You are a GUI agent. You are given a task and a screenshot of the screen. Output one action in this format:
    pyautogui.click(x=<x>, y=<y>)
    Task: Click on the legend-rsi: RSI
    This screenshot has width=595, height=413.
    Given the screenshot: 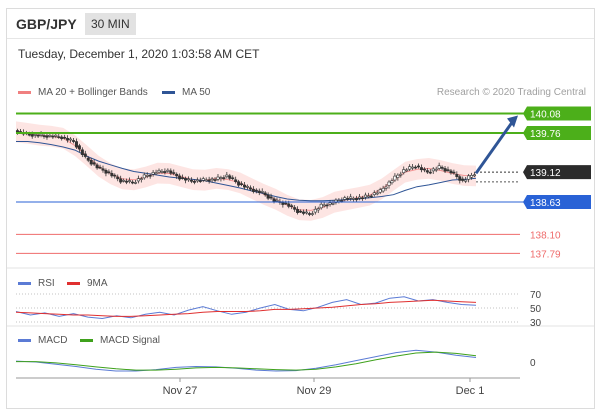 What is the action you would take?
    pyautogui.click(x=36, y=283)
    